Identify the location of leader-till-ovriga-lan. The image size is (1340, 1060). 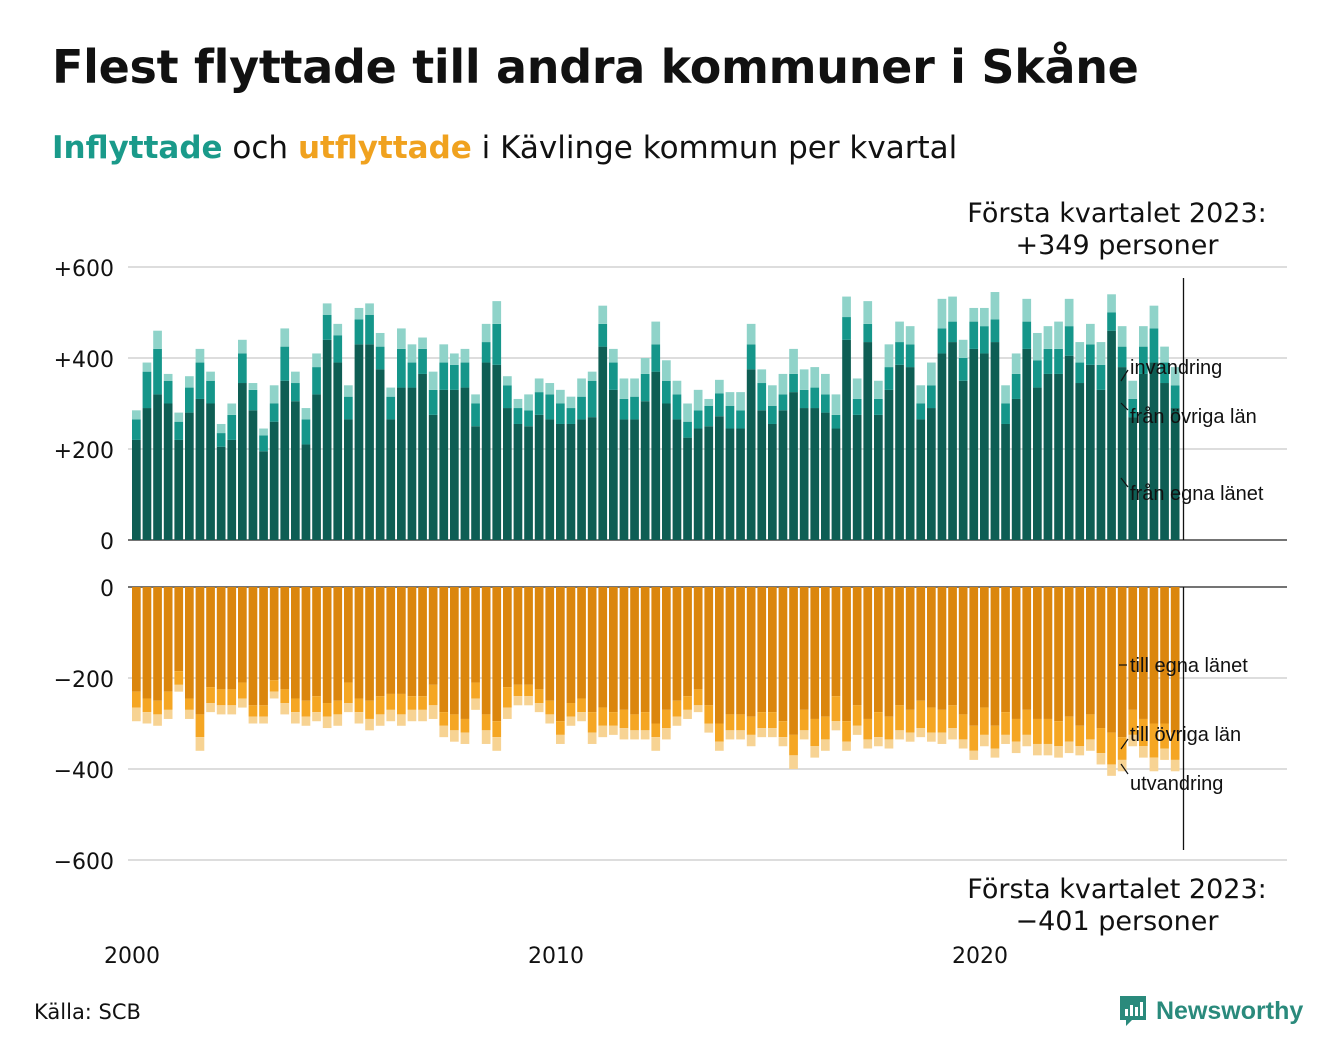
(1124, 744).